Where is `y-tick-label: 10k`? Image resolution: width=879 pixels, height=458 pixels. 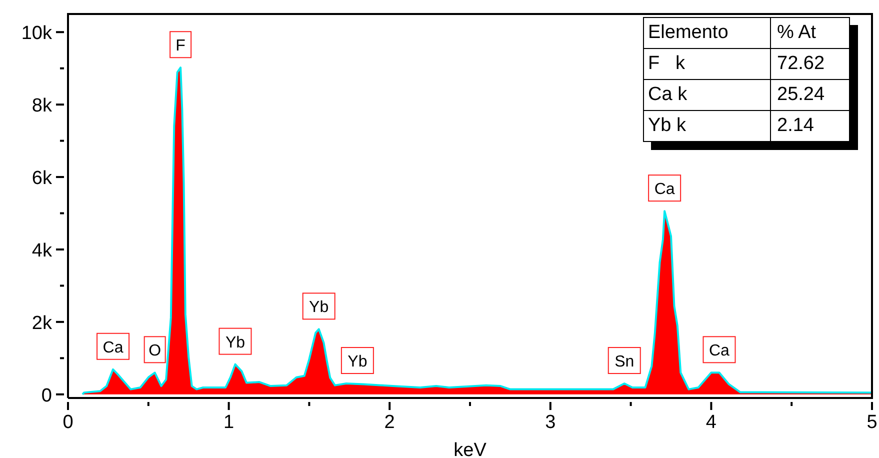 y-tick-label: 10k is located at coordinates (36, 33).